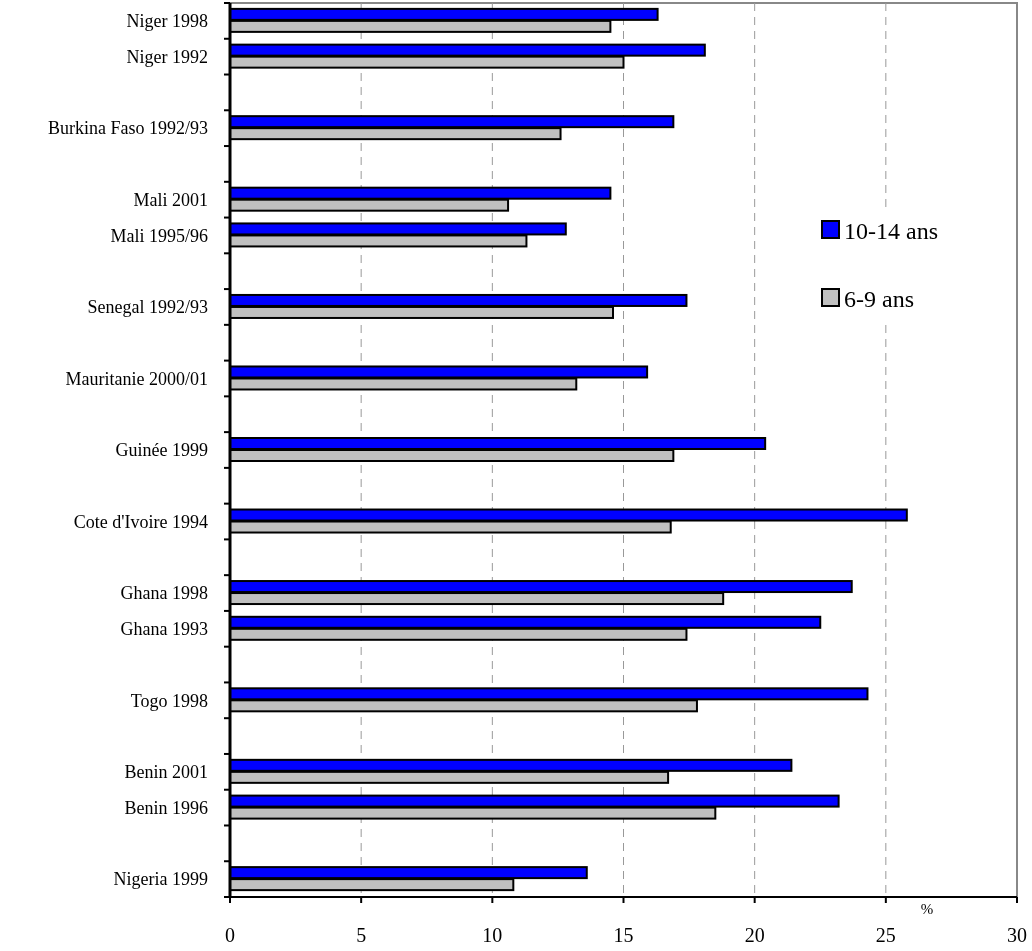  What do you see at coordinates (361, 935) in the screenshot?
I see `x-tick-label: 5` at bounding box center [361, 935].